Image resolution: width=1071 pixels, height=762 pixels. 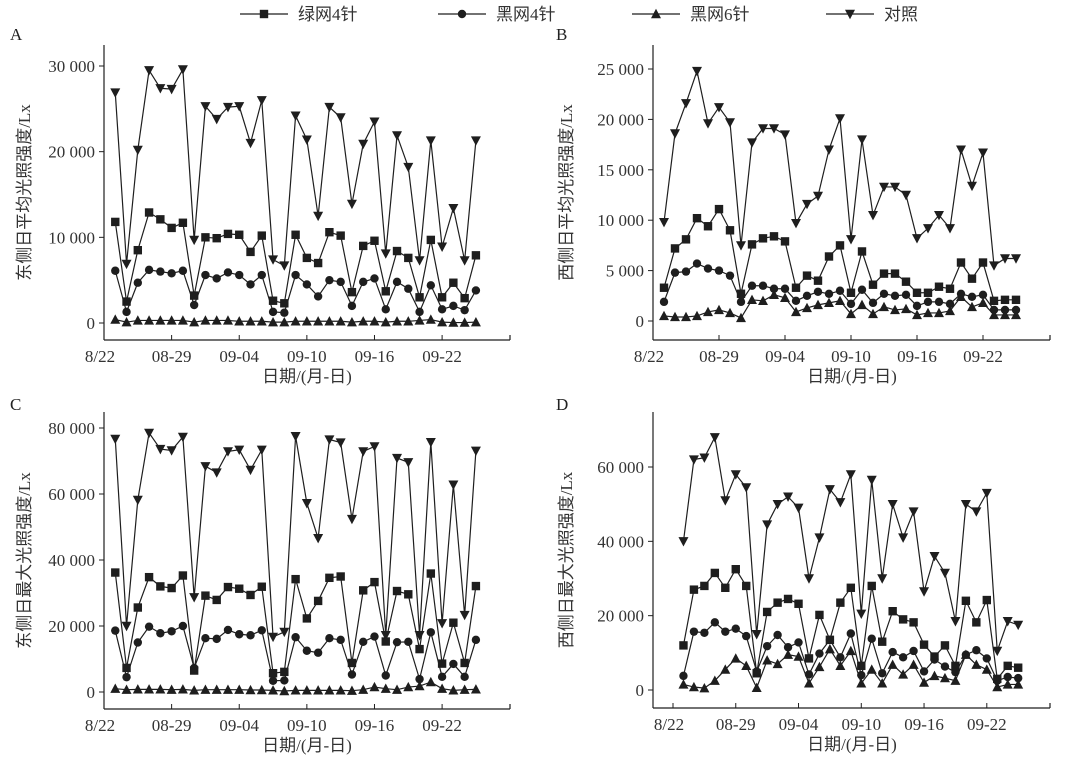 What do you see at coordinates (620, 616) in the screenshot?
I see `y-tick-label: 20 000` at bounding box center [620, 616].